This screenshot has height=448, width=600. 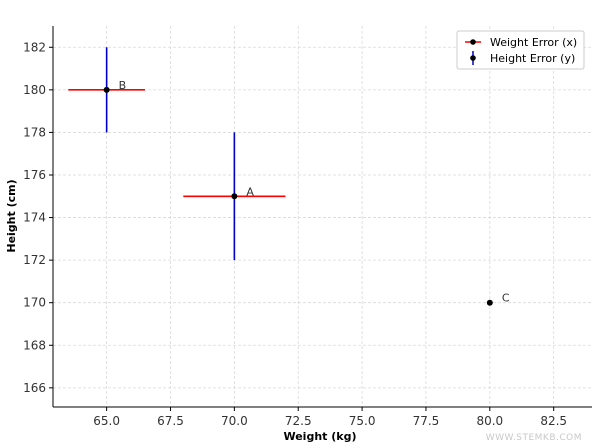 I want to click on x-axis-label: Weight (kg), so click(x=319, y=436).